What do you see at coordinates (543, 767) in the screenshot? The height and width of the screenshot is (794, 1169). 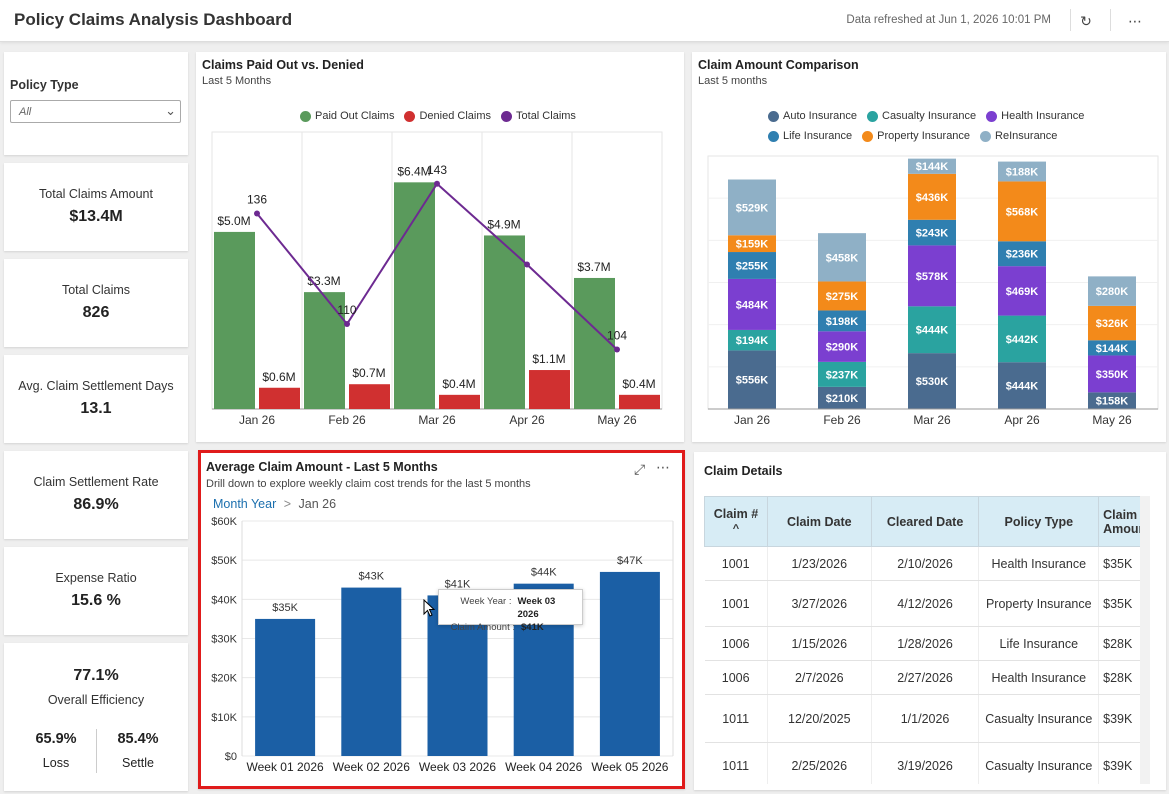 I see `x-tick-label: Week 04 2026` at bounding box center [543, 767].